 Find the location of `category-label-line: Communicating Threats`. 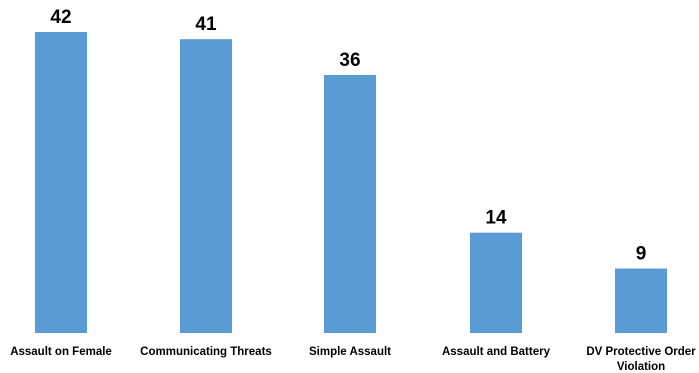

category-label-line: Communicating Threats is located at coordinates (206, 352).